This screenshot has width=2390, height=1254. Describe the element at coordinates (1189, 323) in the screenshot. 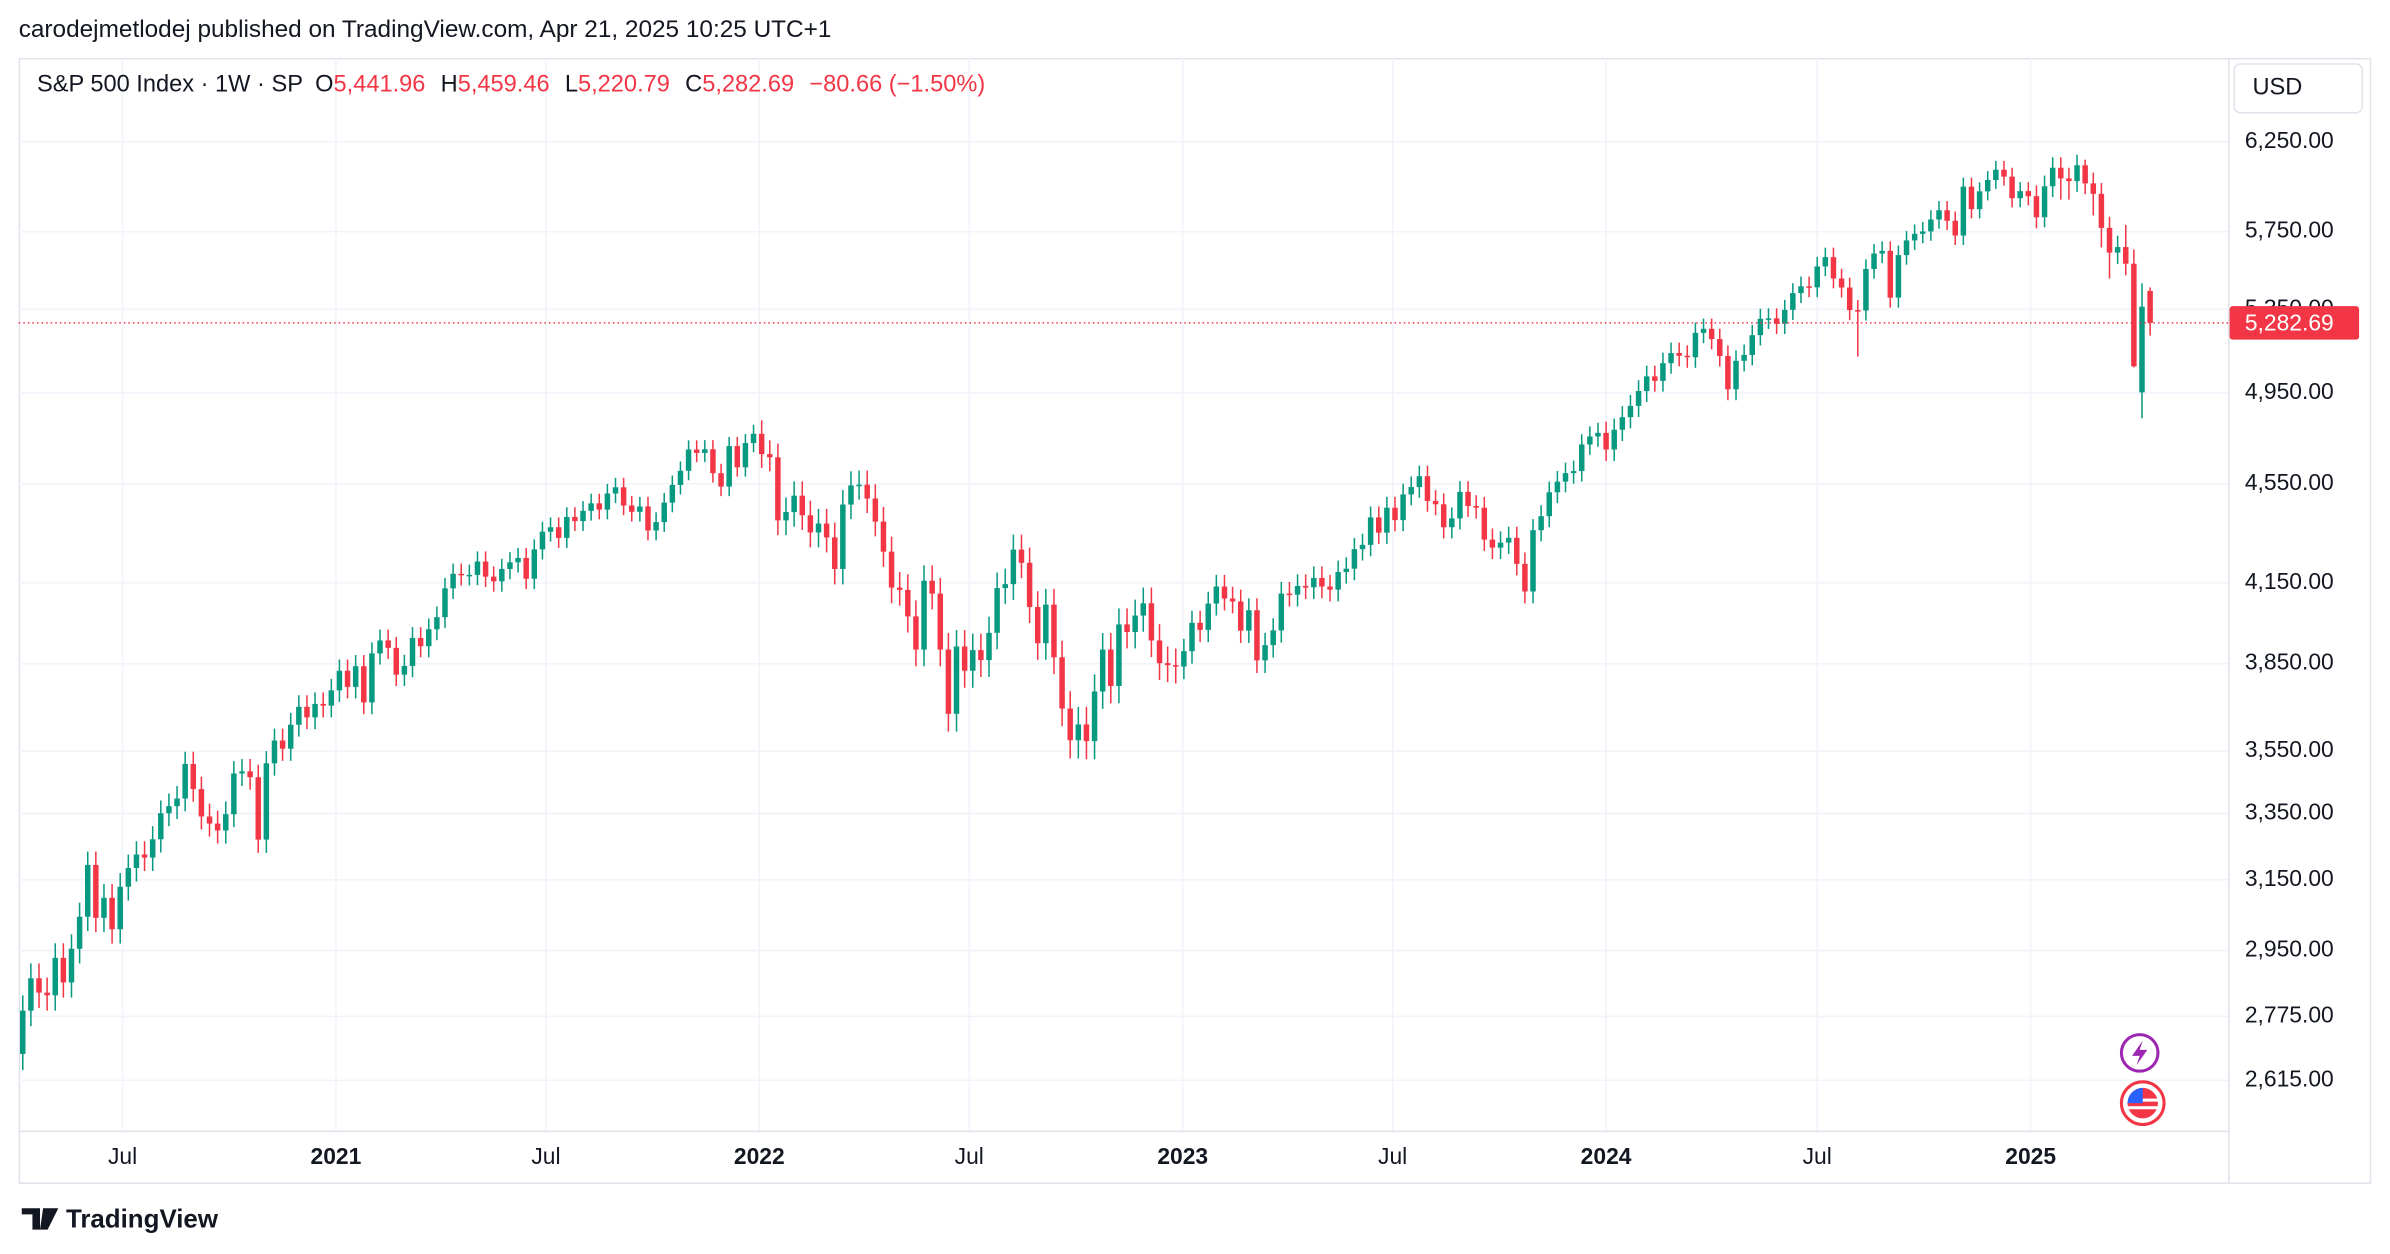

I see `overlay: 5,282.69` at that location.